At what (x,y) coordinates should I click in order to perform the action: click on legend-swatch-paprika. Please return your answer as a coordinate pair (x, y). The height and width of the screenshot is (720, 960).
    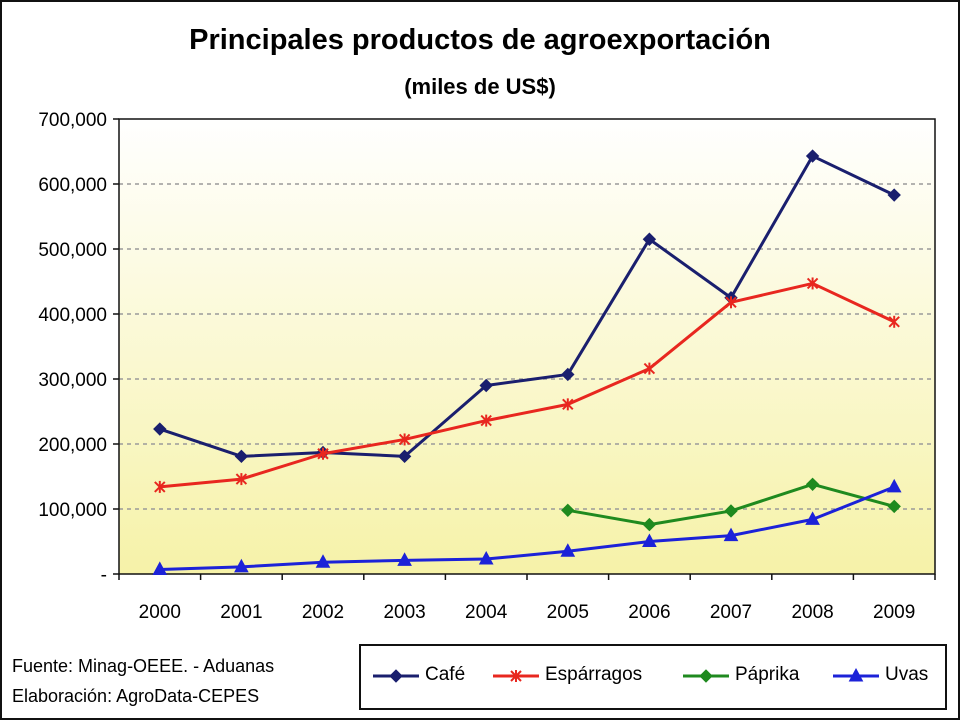
    Looking at the image, I should click on (706, 676).